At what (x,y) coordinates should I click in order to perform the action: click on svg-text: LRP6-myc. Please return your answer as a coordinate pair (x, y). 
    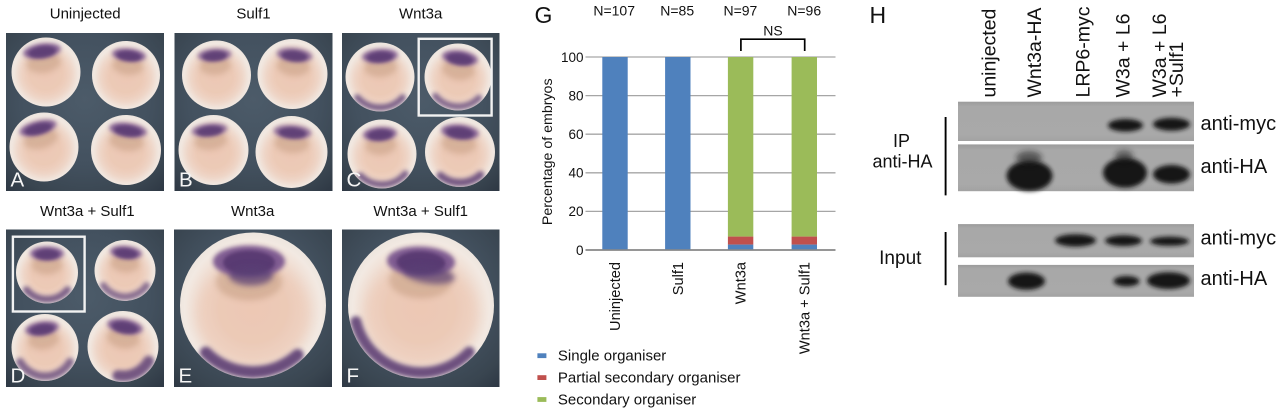
    Looking at the image, I should click on (1084, 51).